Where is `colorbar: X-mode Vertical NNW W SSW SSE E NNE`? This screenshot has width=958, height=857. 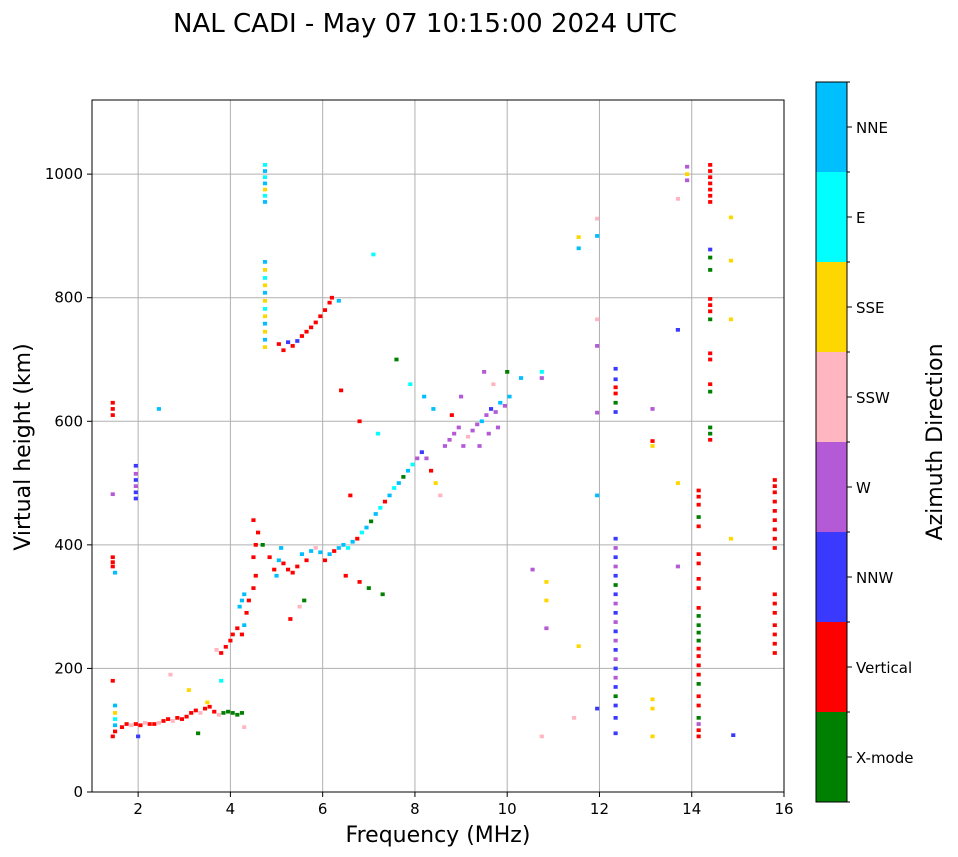
colorbar: X-mode Vertical NNW W SSW SSE E NNE is located at coordinates (864, 442).